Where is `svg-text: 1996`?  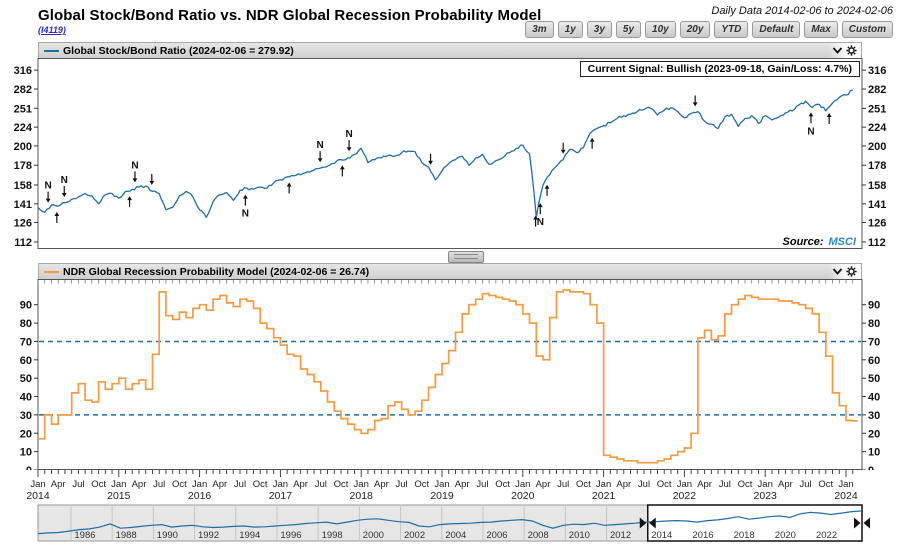
svg-text: 1996 is located at coordinates (290, 535).